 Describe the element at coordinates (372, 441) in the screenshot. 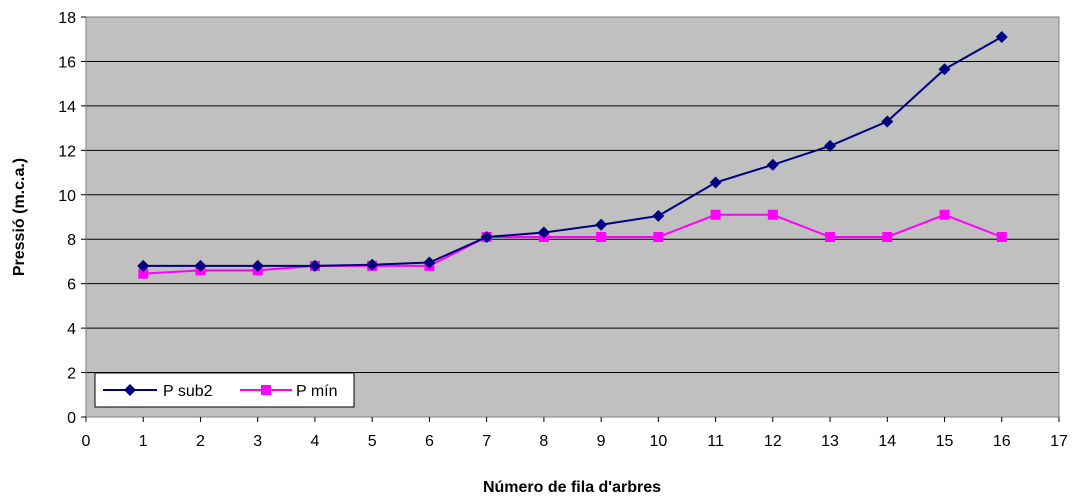

I see `x-tick-label: 5` at that location.